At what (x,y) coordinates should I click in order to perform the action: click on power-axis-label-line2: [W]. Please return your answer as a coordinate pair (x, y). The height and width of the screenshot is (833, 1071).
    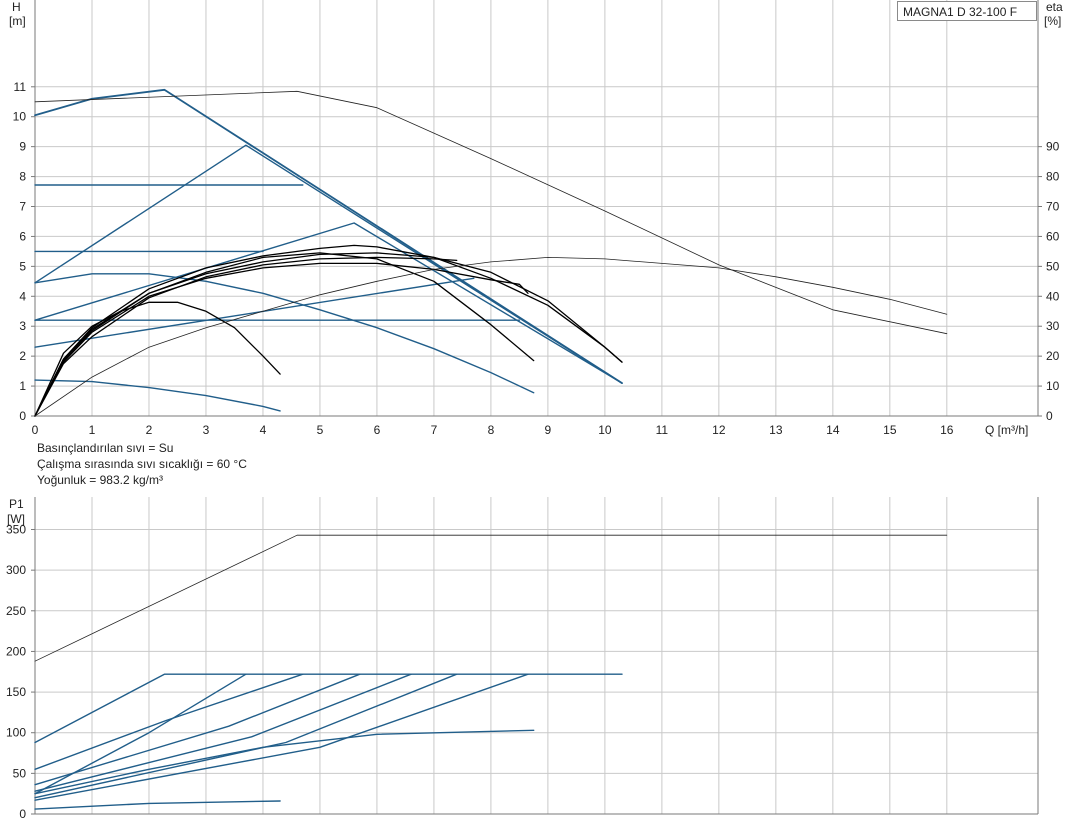
    Looking at the image, I should click on (16, 519).